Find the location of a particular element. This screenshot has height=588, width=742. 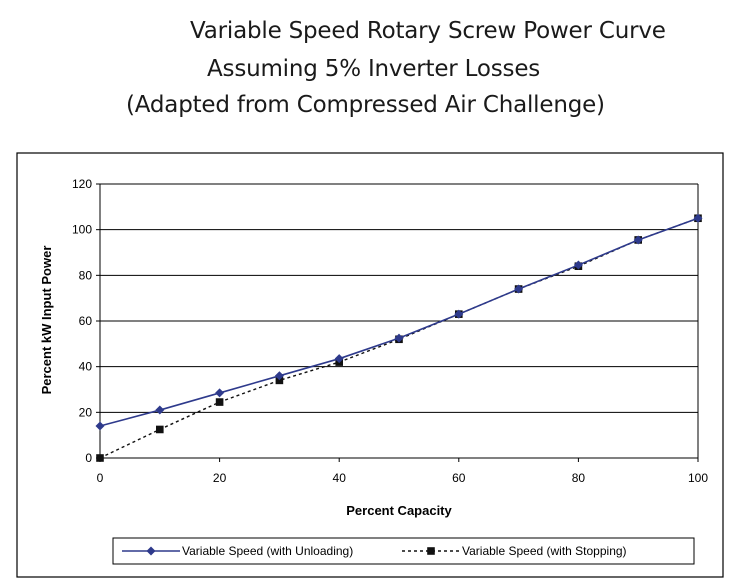

y-tick-label-40: 40 is located at coordinates (86, 367).